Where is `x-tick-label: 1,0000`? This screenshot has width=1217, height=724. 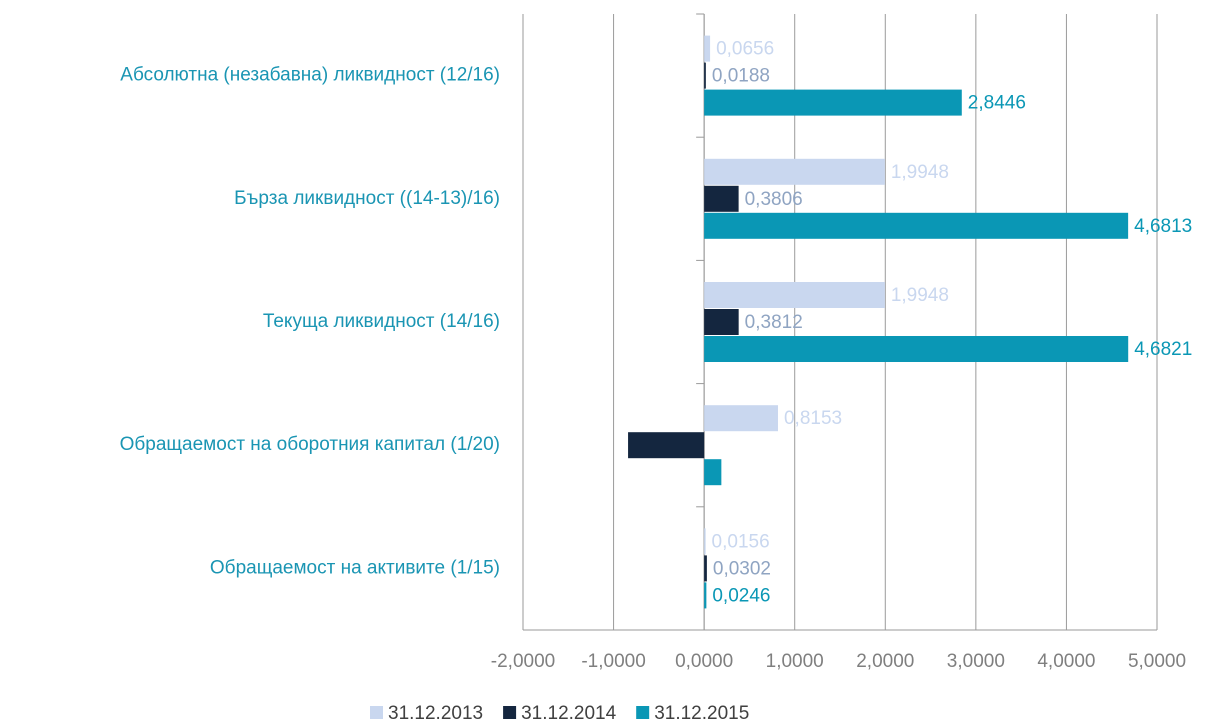 x-tick-label: 1,0000 is located at coordinates (795, 661).